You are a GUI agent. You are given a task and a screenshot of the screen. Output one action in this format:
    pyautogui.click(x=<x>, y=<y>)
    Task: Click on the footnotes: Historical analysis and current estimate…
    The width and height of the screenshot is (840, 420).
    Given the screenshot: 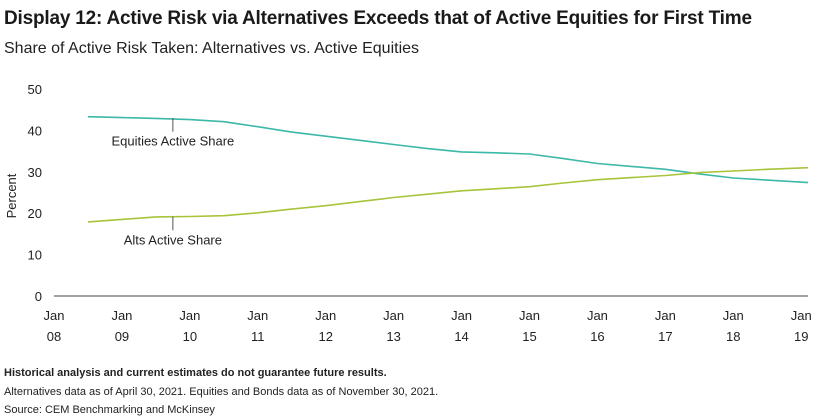 What is the action you would take?
    pyautogui.click(x=221, y=392)
    